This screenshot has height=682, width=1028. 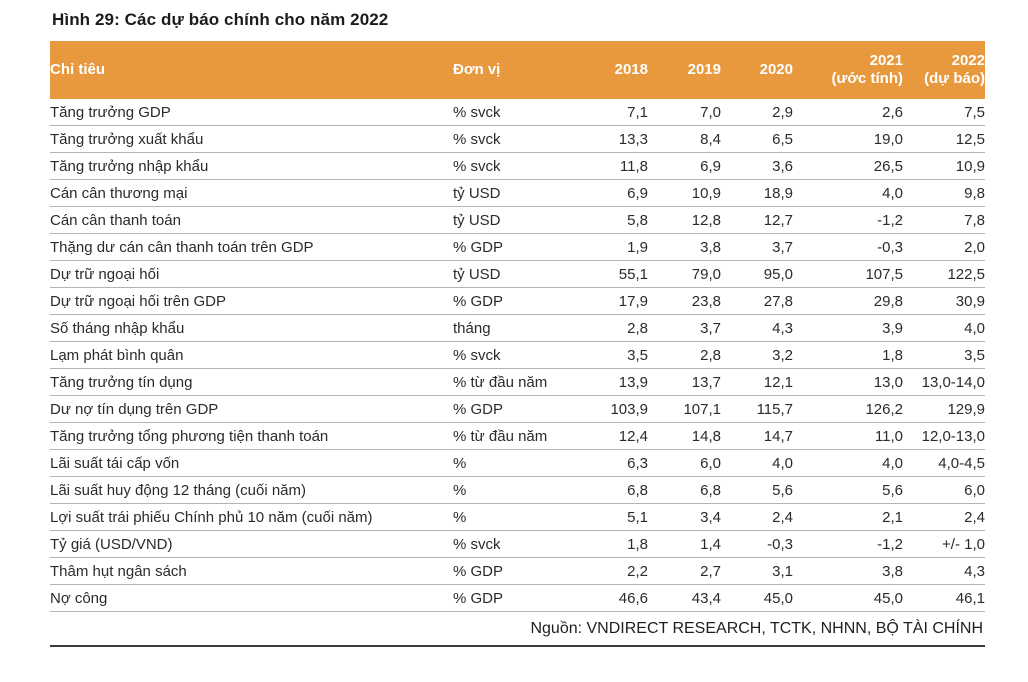 I want to click on value-2020: 115,7, so click(x=757, y=409).